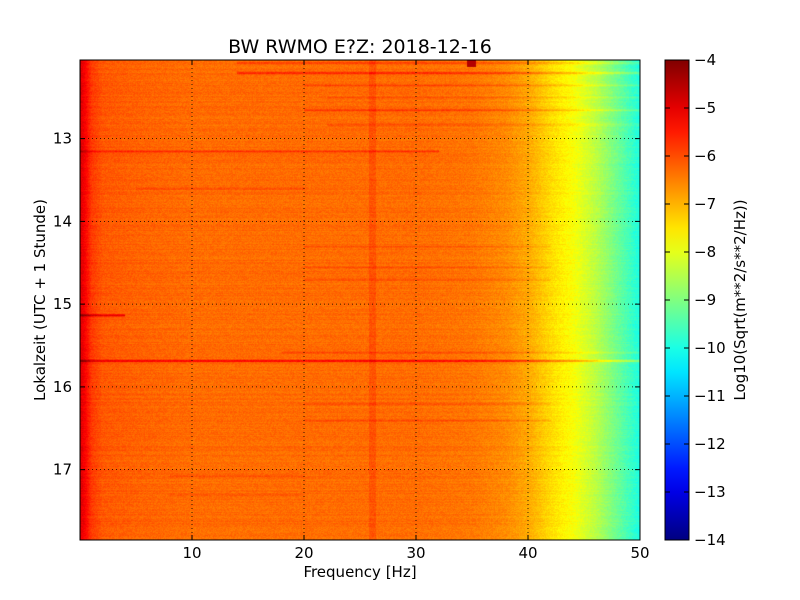 The image size is (800, 600). What do you see at coordinates (303, 553) in the screenshot?
I see `x-tick-label: 20` at bounding box center [303, 553].